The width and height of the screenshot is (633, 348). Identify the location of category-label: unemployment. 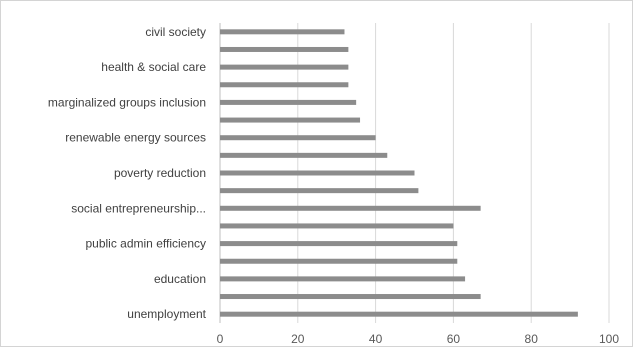
(166, 314).